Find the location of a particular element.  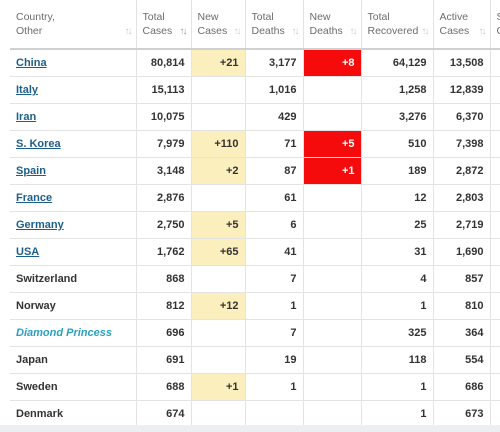

table-row: Diamond Princess 696 7 325 364 is located at coordinates (255, 333).